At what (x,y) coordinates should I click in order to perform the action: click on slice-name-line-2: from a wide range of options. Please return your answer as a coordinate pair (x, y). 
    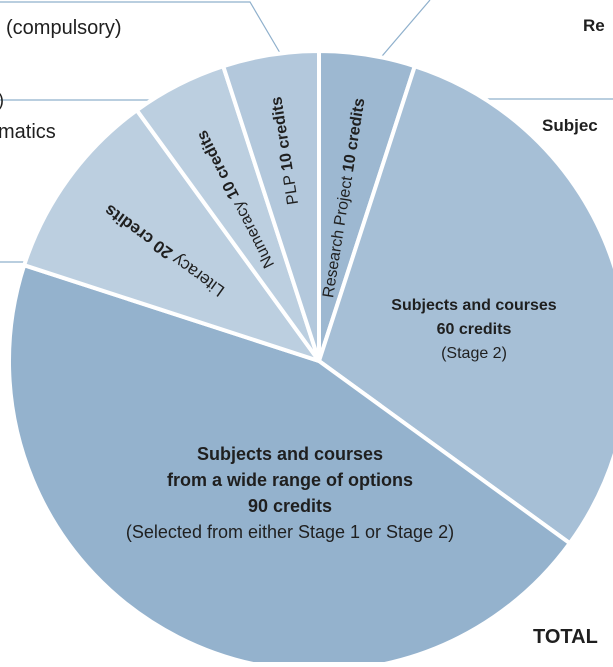
    Looking at the image, I should click on (290, 480).